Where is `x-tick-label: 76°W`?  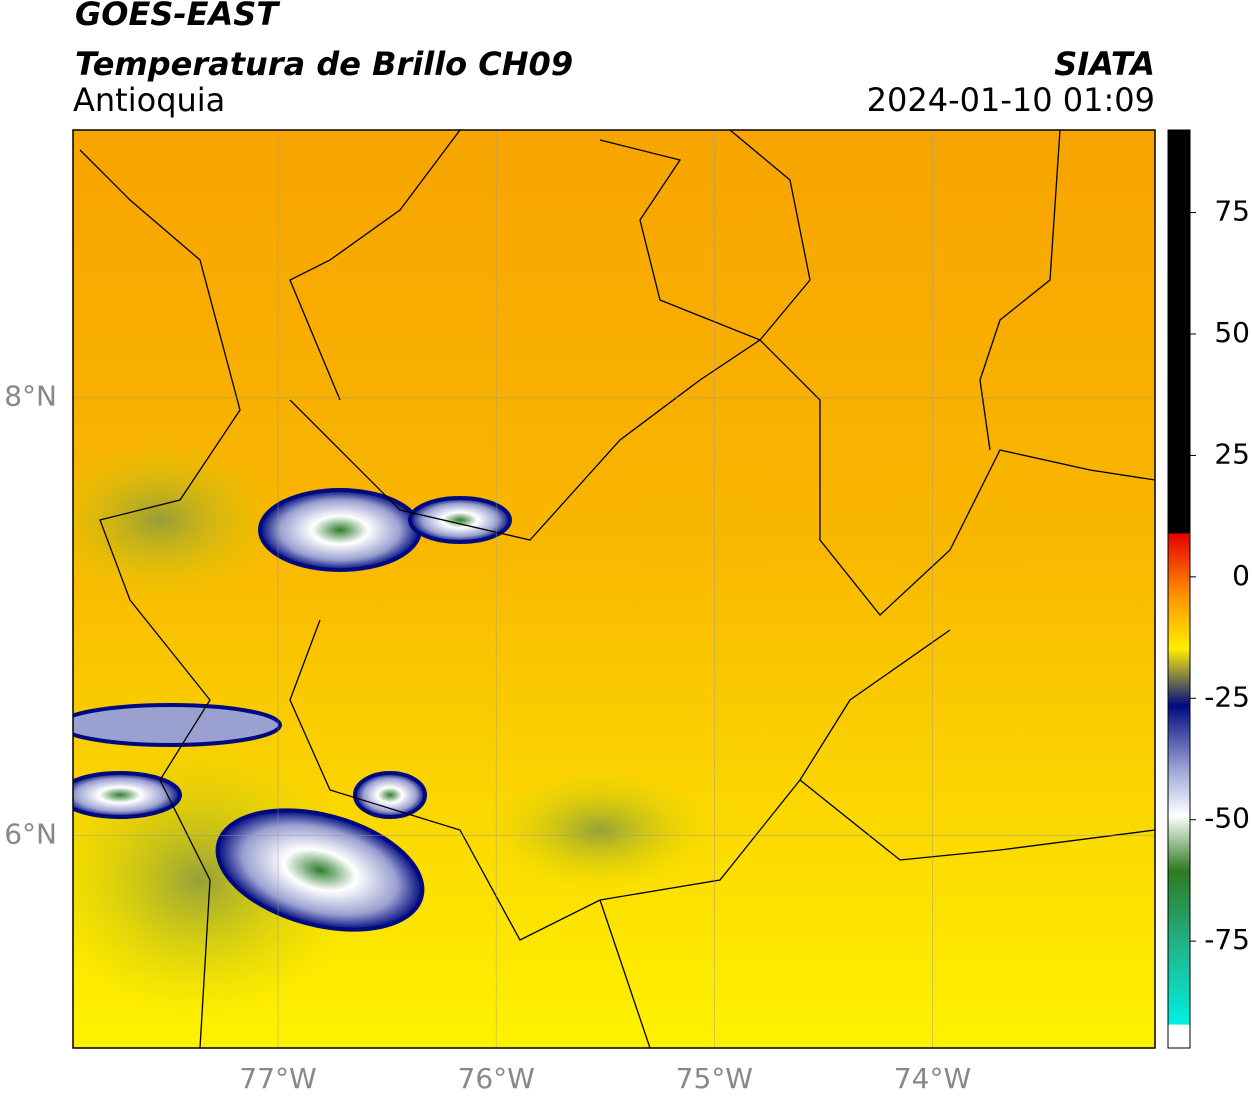 x-tick-label: 76°W is located at coordinates (496, 1078).